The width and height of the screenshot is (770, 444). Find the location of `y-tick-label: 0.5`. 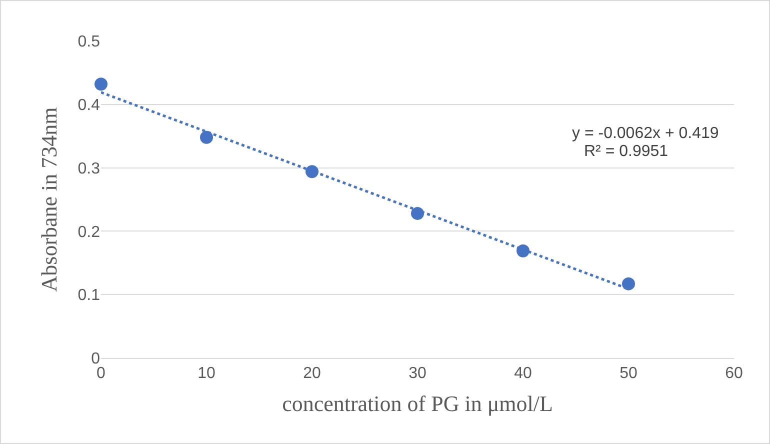

y-tick-label: 0.5 is located at coordinates (89, 42).